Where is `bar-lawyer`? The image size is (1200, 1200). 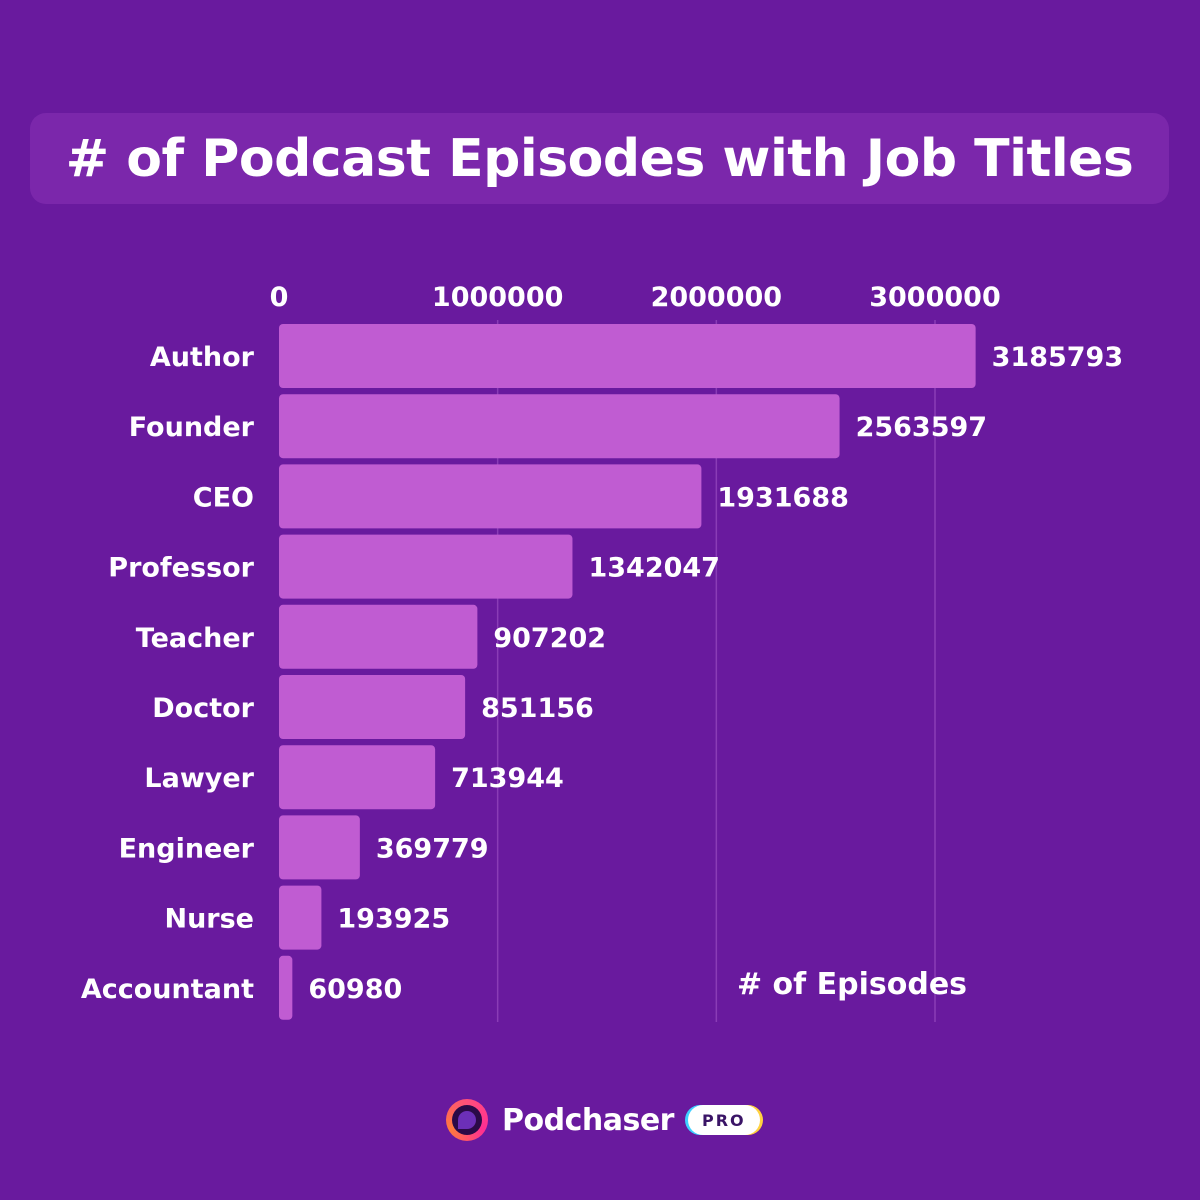 bar-lawyer is located at coordinates (357, 777).